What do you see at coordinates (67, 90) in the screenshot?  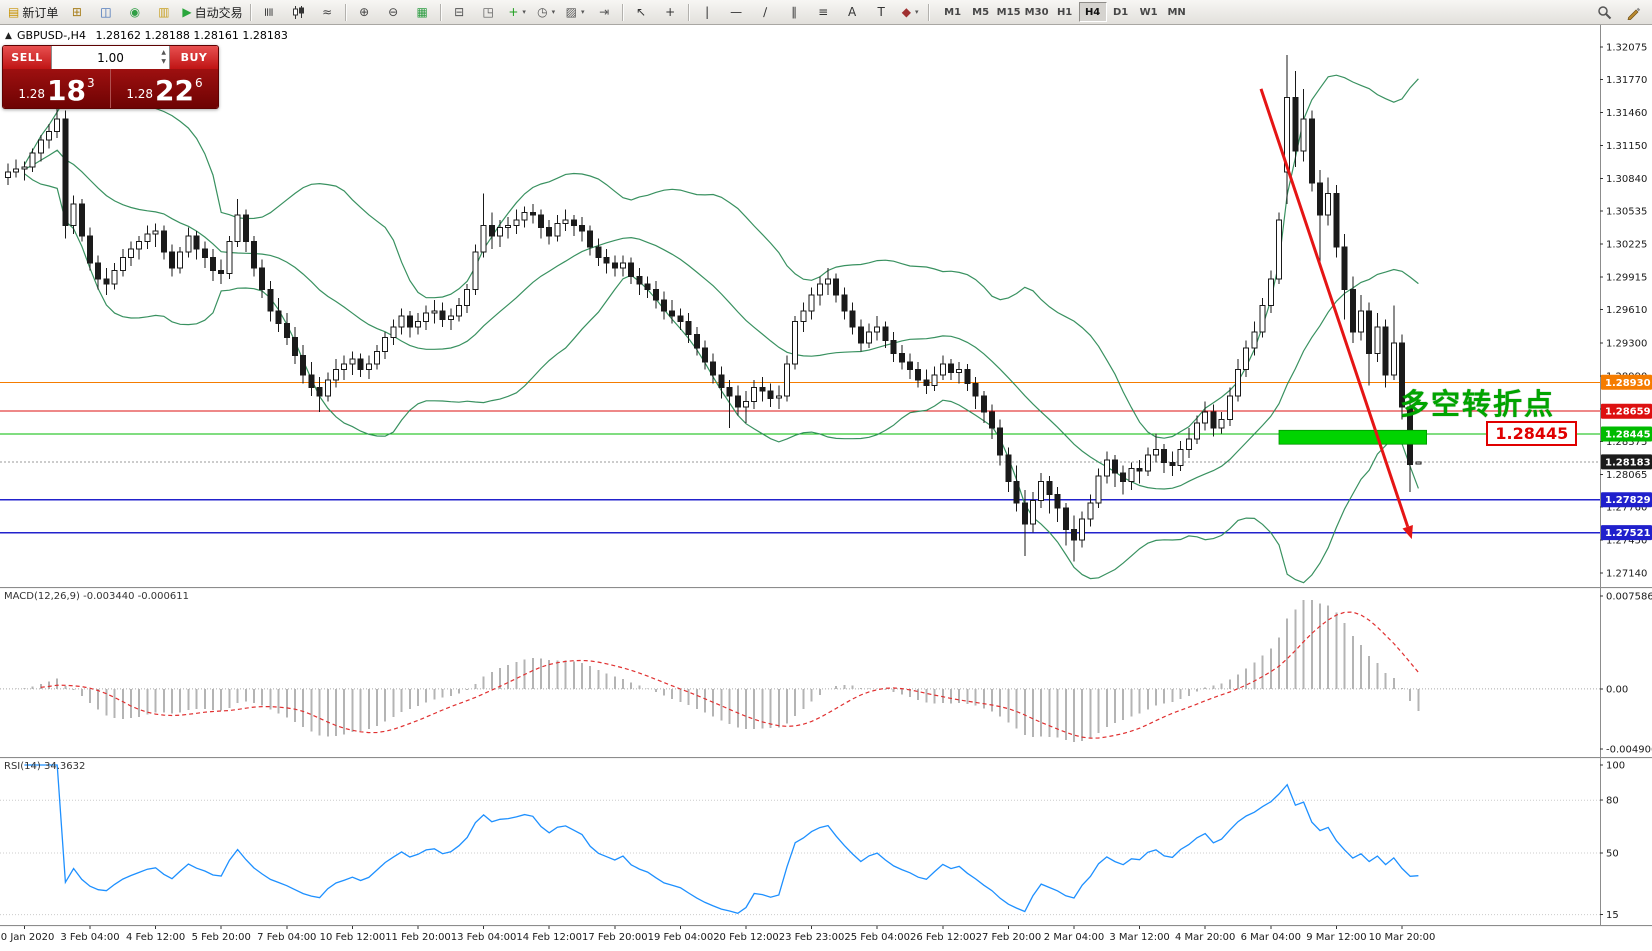 I see `bid-big-digits: 18` at bounding box center [67, 90].